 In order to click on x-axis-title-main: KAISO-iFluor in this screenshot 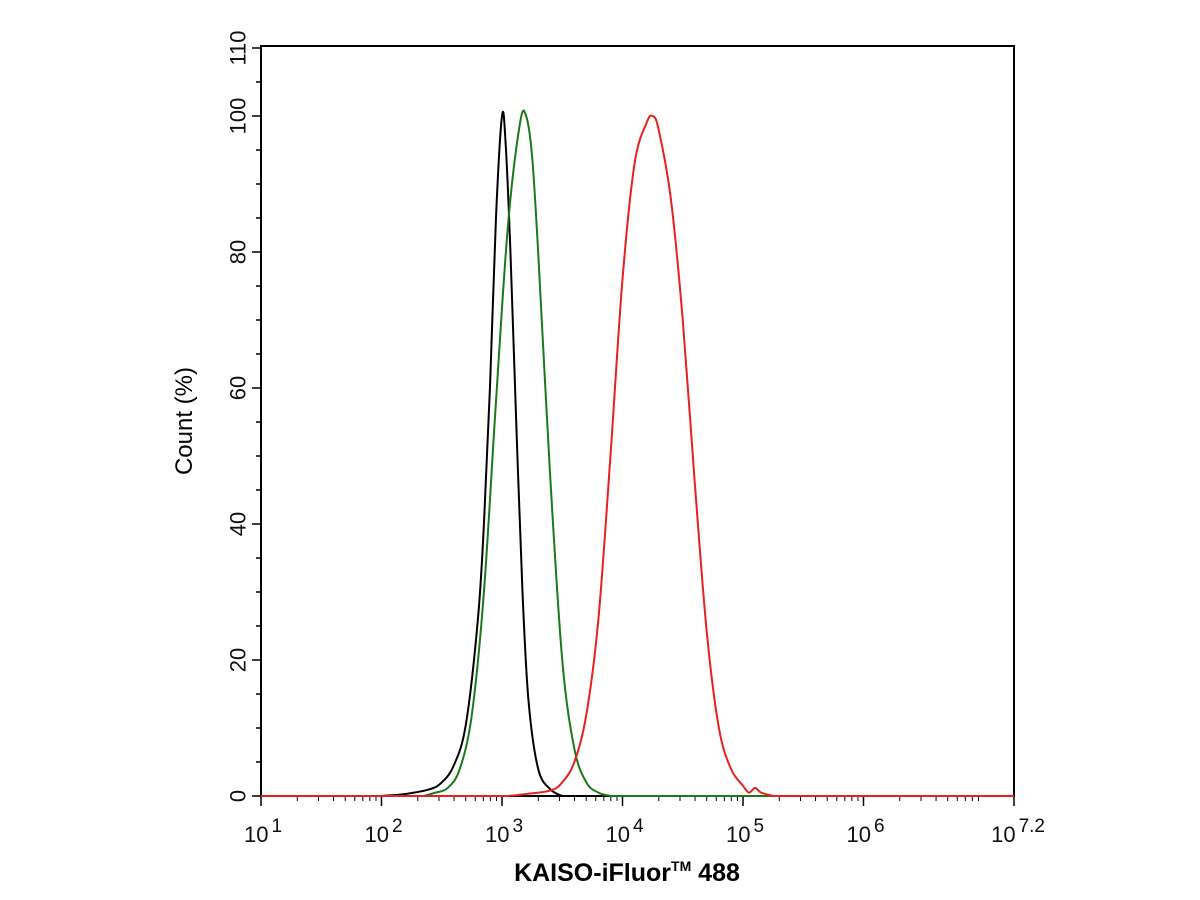, I will do `click(592, 873)`.